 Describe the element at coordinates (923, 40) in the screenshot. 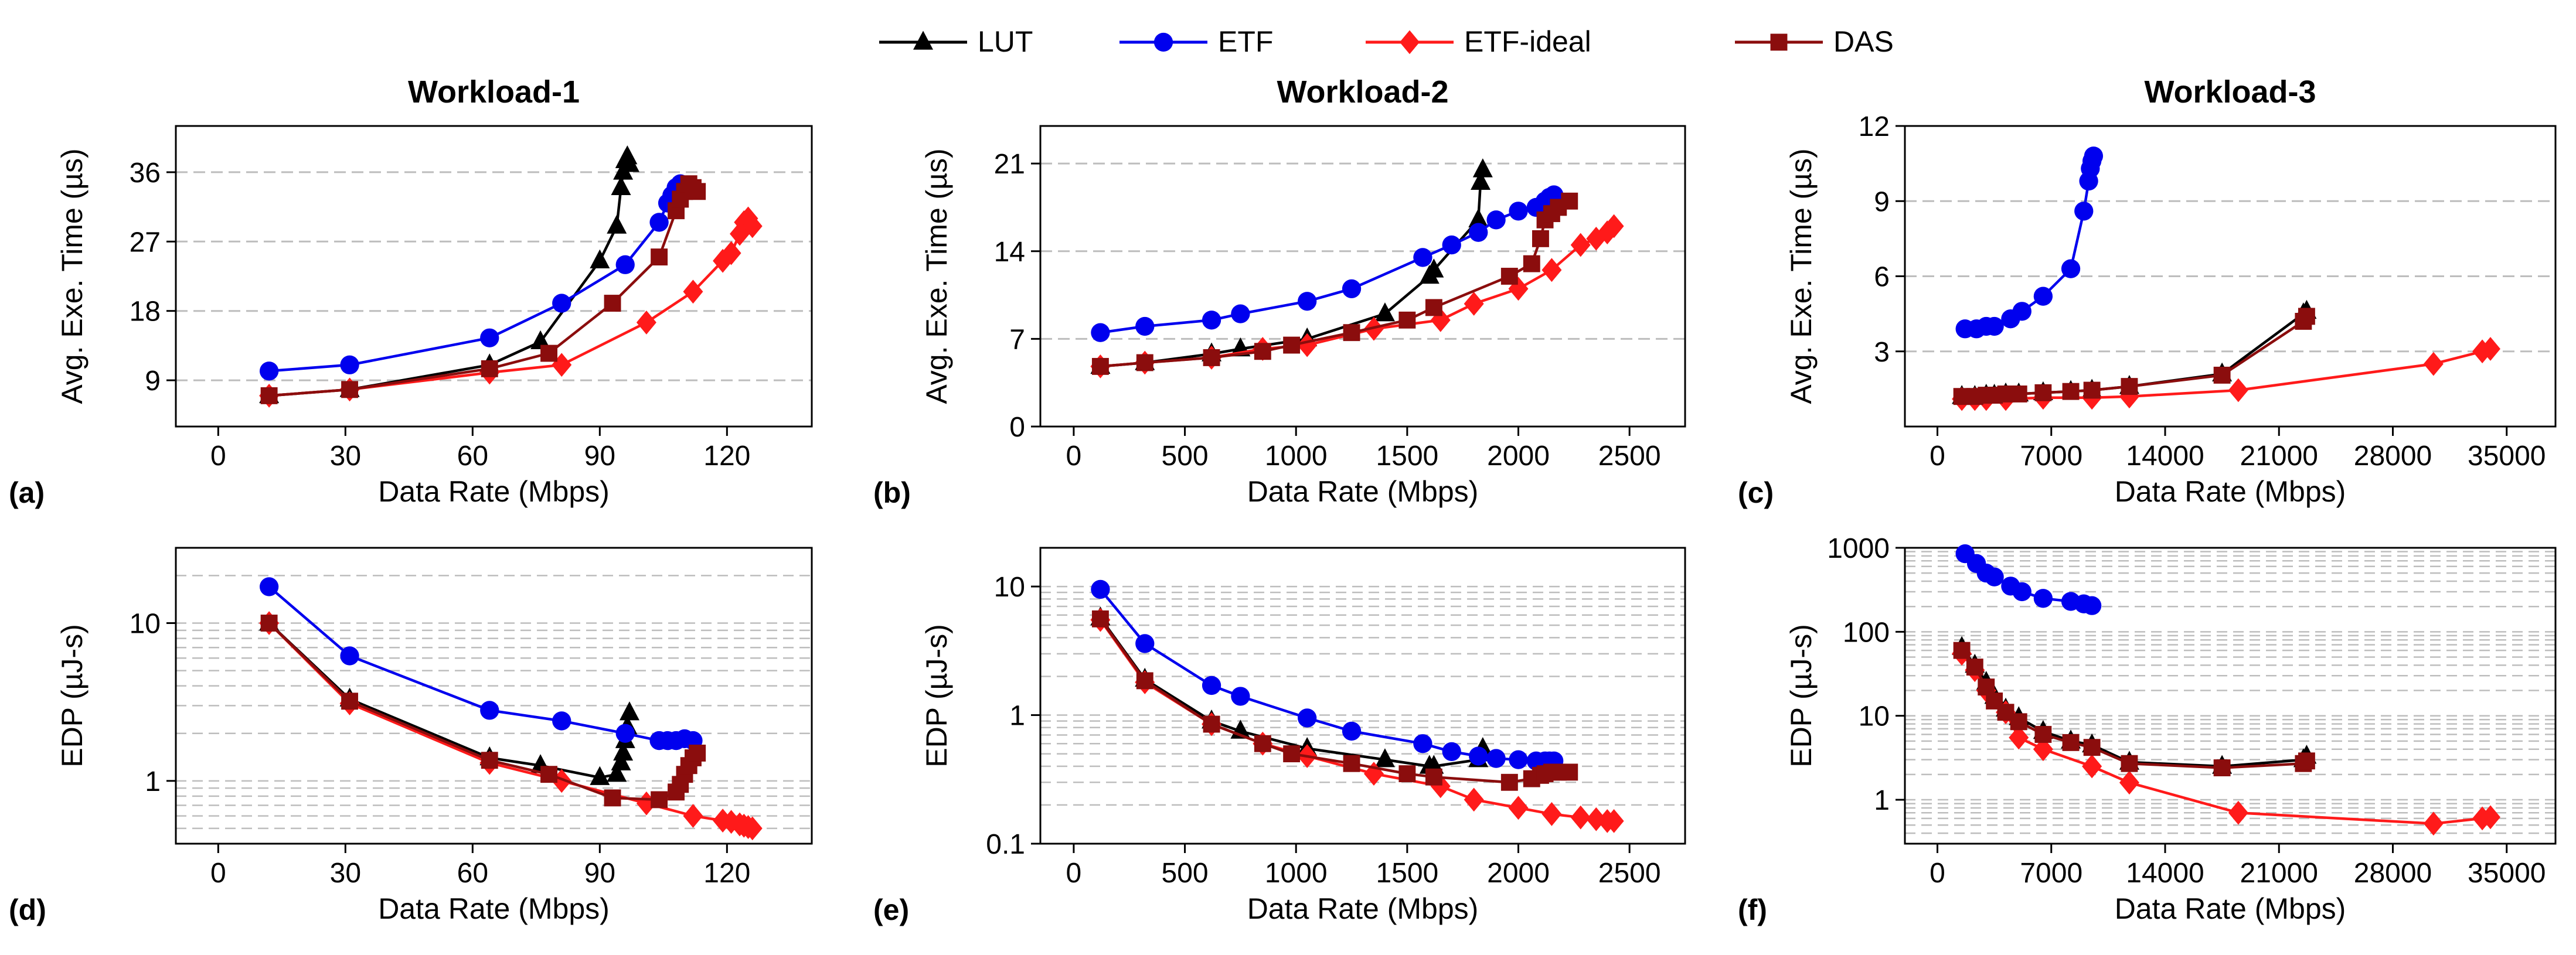

I see `legend-marker-lut` at that location.